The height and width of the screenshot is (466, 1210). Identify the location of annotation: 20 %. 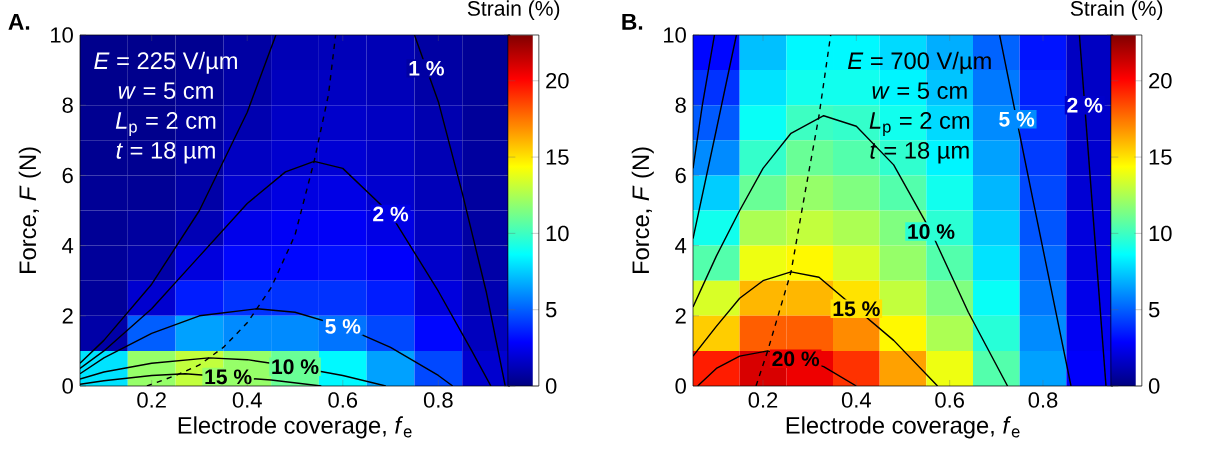
(796, 359).